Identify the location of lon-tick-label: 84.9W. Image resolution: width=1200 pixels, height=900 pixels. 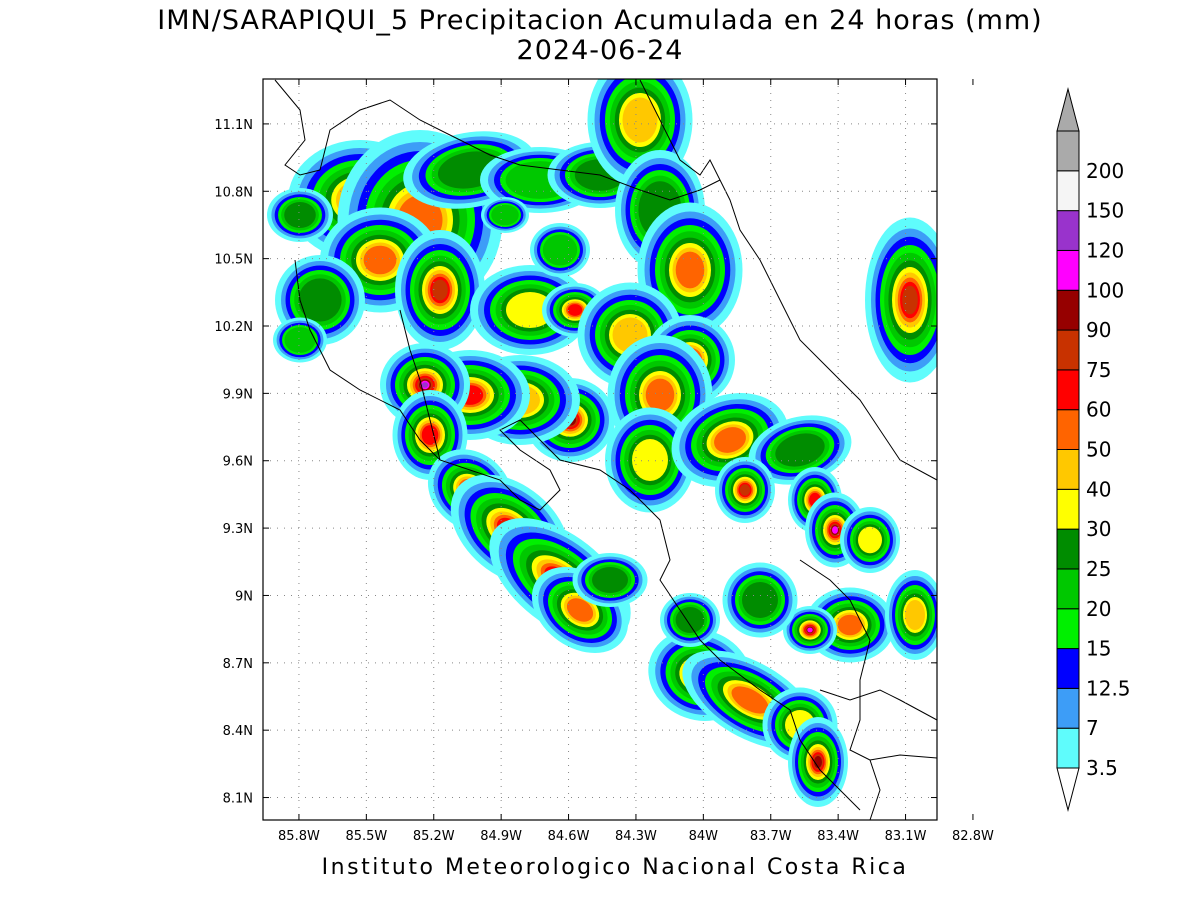
(501, 836).